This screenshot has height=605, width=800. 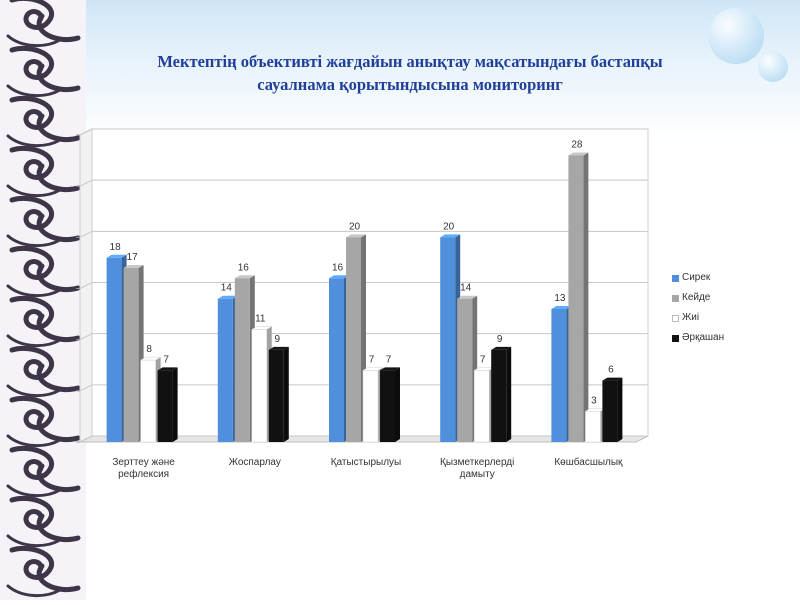 I want to click on legend-label: Сирек, so click(x=696, y=277).